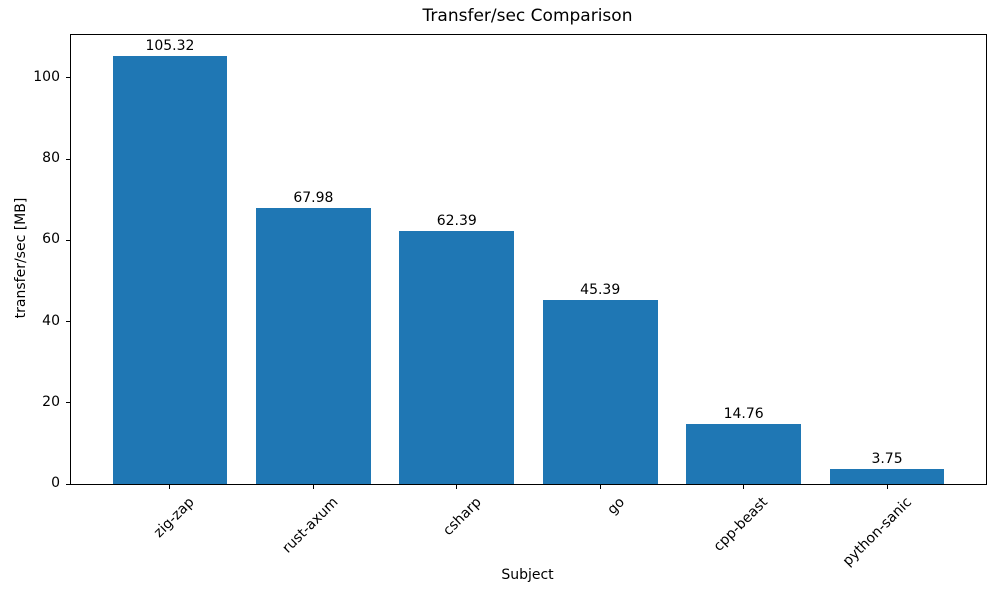 The width and height of the screenshot is (1000, 600). Describe the element at coordinates (174, 517) in the screenshot. I see `x-tick-label: zig-zap` at that location.